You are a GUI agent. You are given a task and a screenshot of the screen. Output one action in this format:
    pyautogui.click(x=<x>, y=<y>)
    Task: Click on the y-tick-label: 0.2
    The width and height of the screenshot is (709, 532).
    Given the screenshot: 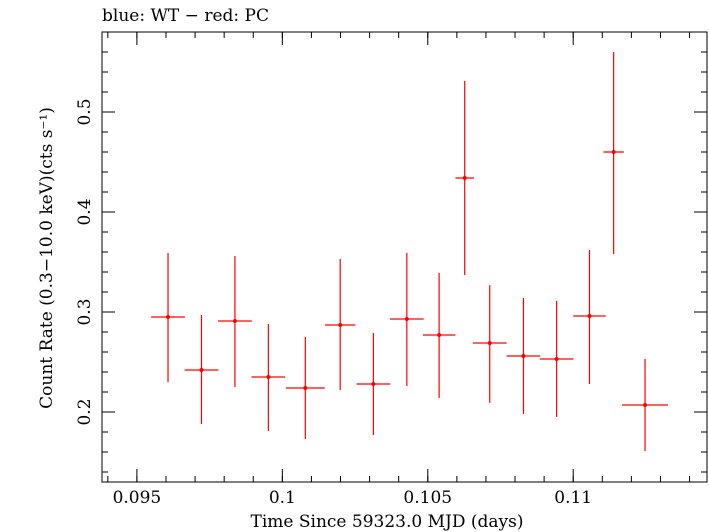 What is the action you would take?
    pyautogui.click(x=85, y=411)
    